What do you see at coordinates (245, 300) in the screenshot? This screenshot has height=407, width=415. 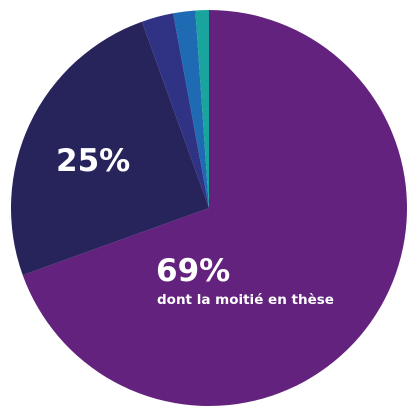 I see `slice-sublabel-69: dont la moitié en thèse` at bounding box center [245, 300].